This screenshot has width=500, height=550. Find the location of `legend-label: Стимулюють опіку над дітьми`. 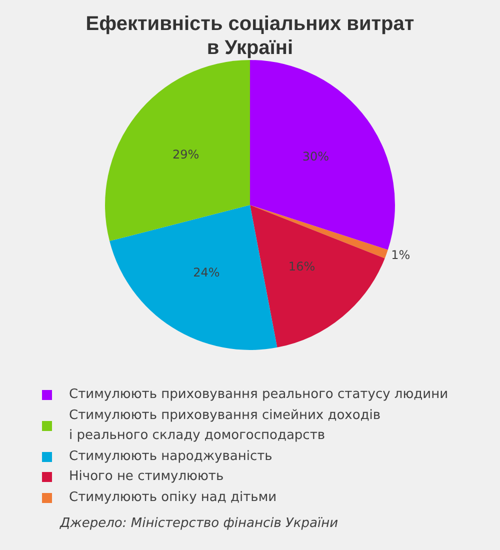

legend-label: Стимулюють опіку над дітьми is located at coordinates (173, 497).